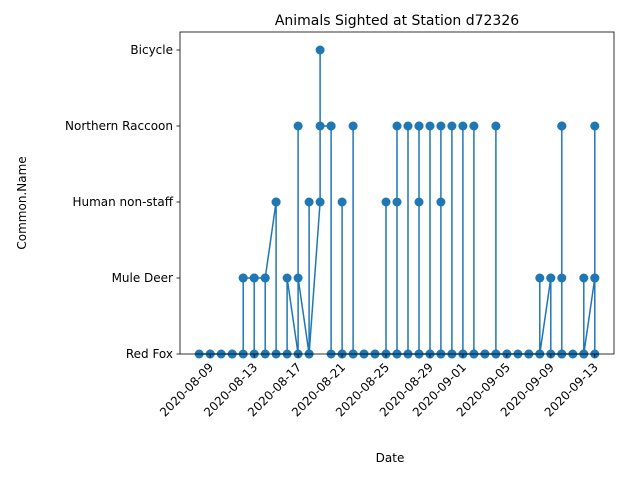  Describe the element at coordinates (390, 458) in the screenshot. I see `x-axis-label: Date` at that location.